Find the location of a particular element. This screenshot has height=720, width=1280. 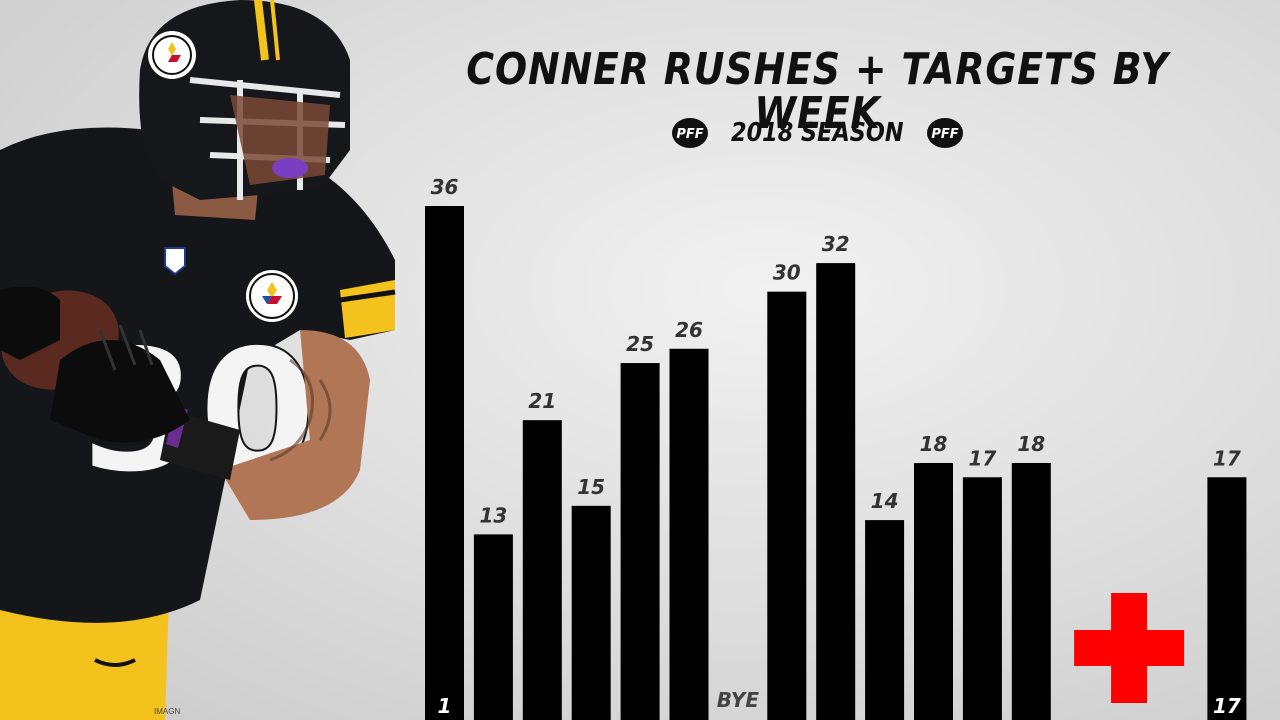

bar-value-label: 21 is located at coordinates (542, 401).